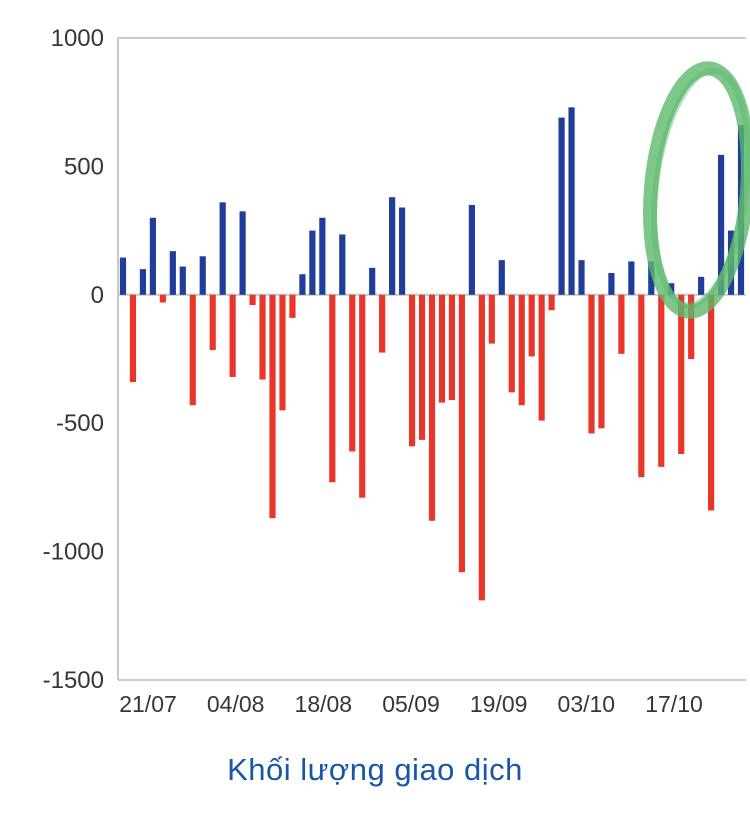  Describe the element at coordinates (97, 295) in the screenshot. I see `y-tick-label: 0` at that location.